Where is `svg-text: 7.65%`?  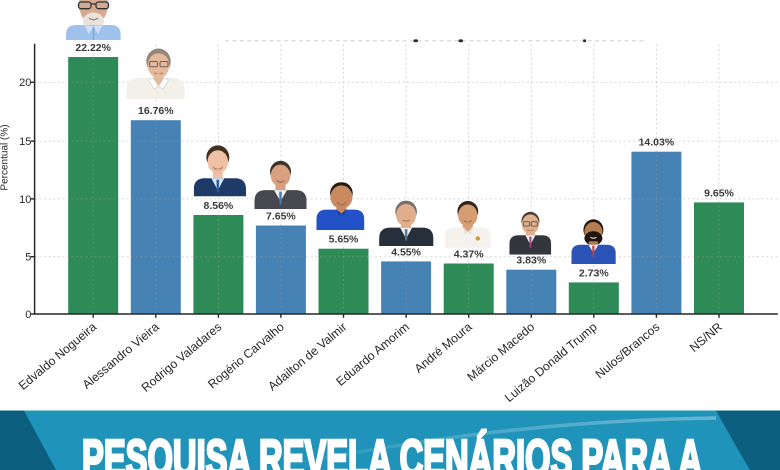 svg-text: 7.65% is located at coordinates (281, 216).